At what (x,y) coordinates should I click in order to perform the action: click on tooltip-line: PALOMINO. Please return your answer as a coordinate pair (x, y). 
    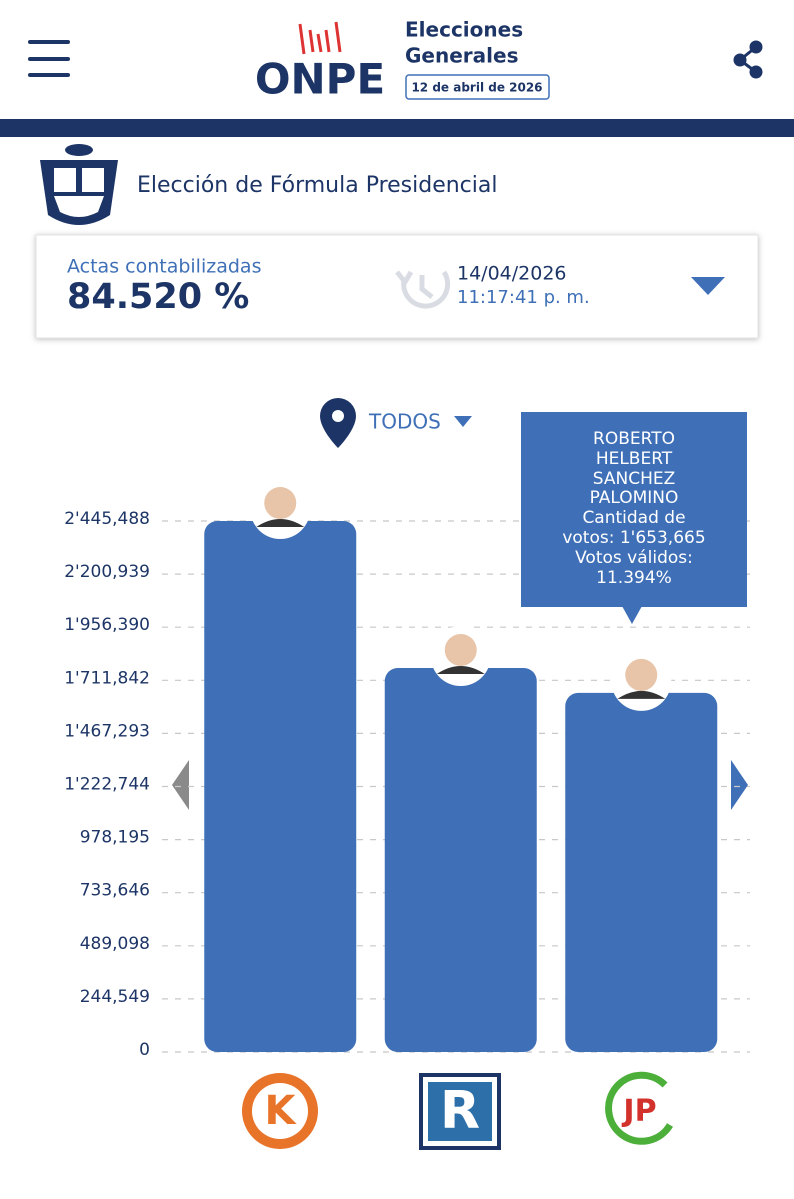
    Looking at the image, I should click on (634, 498).